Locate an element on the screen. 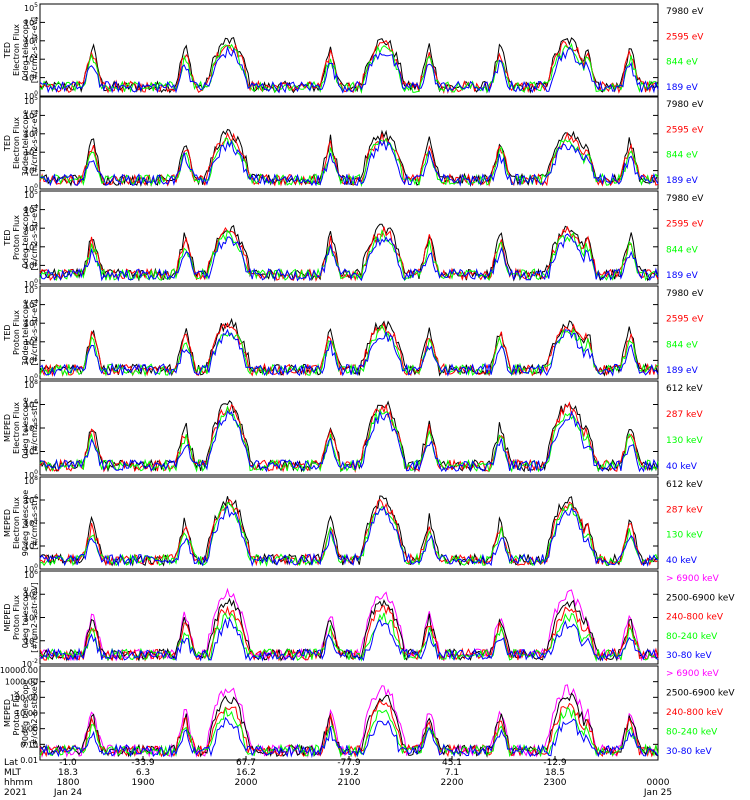 The height and width of the screenshot is (800, 750). y-axis-label: 30deg telescope is located at coordinates (25, 332).